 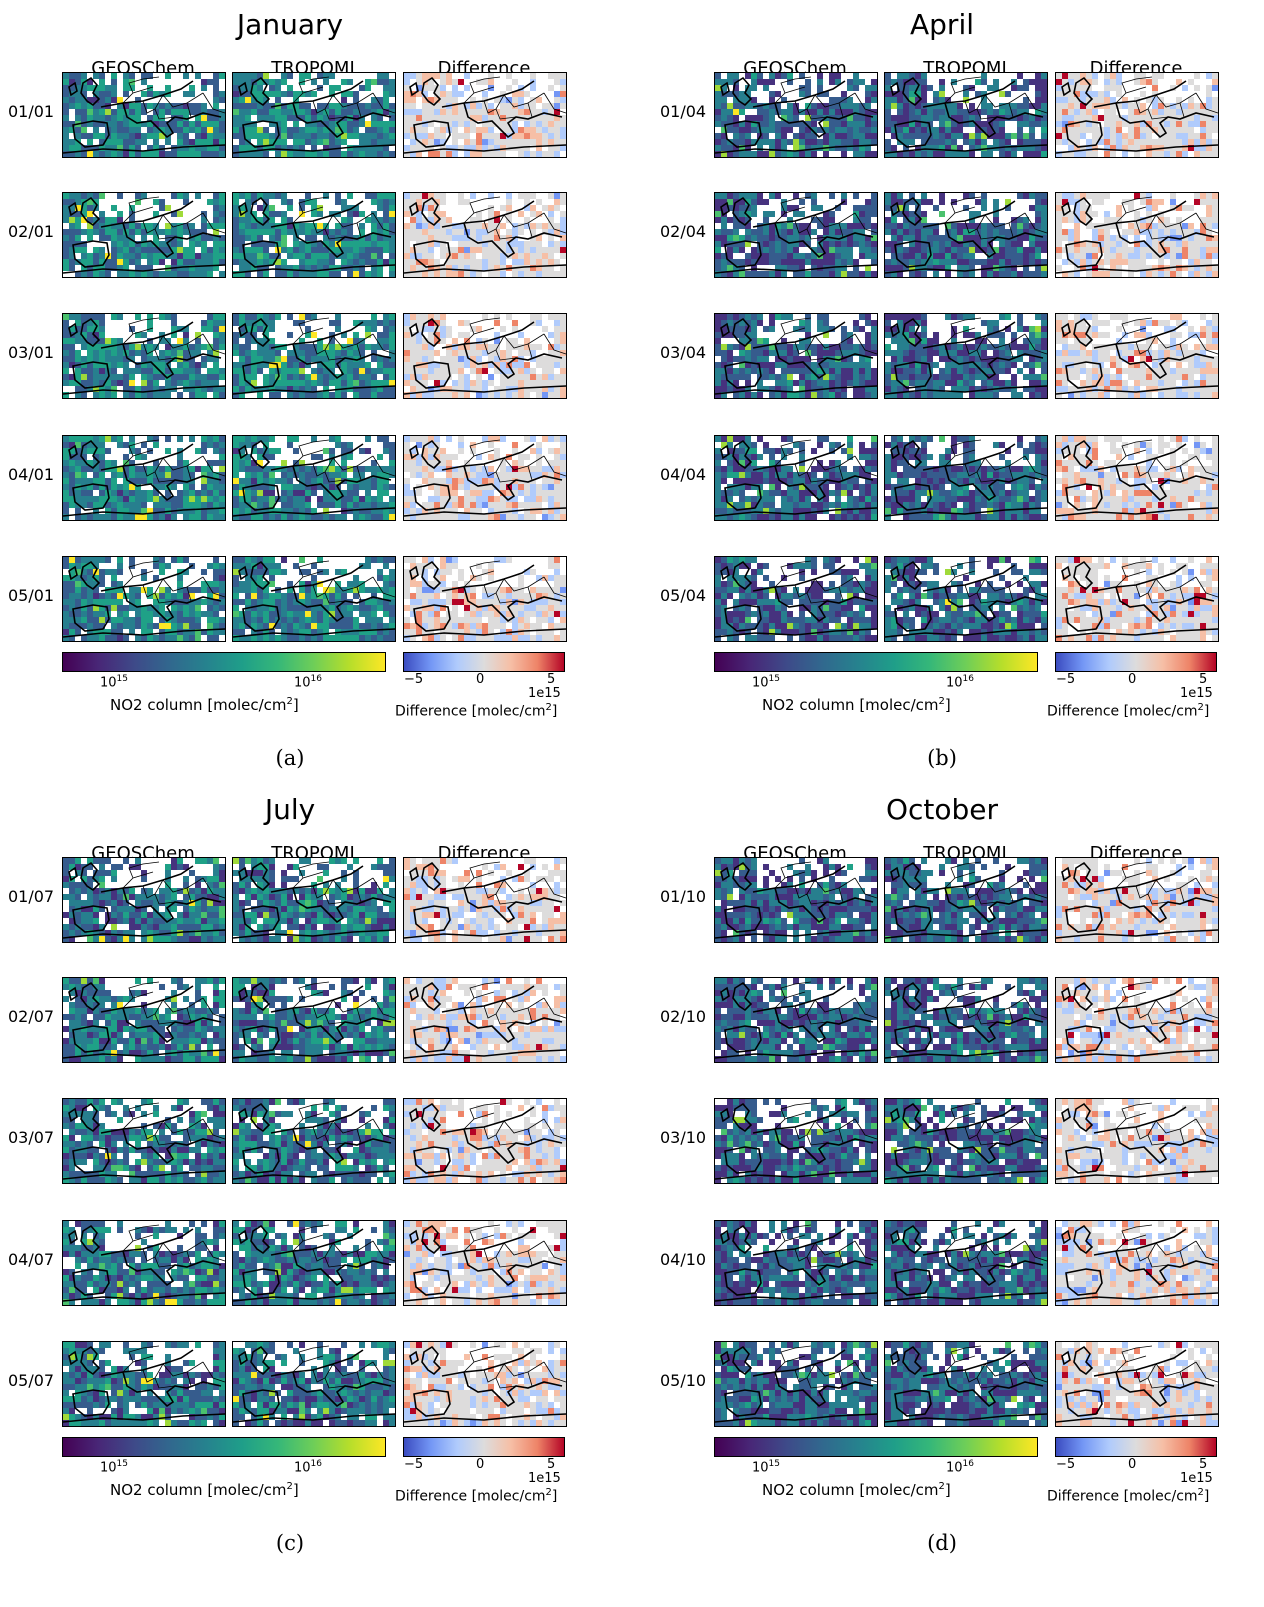 What do you see at coordinates (290, 809) in the screenshot?
I see `panel-title: July` at bounding box center [290, 809].